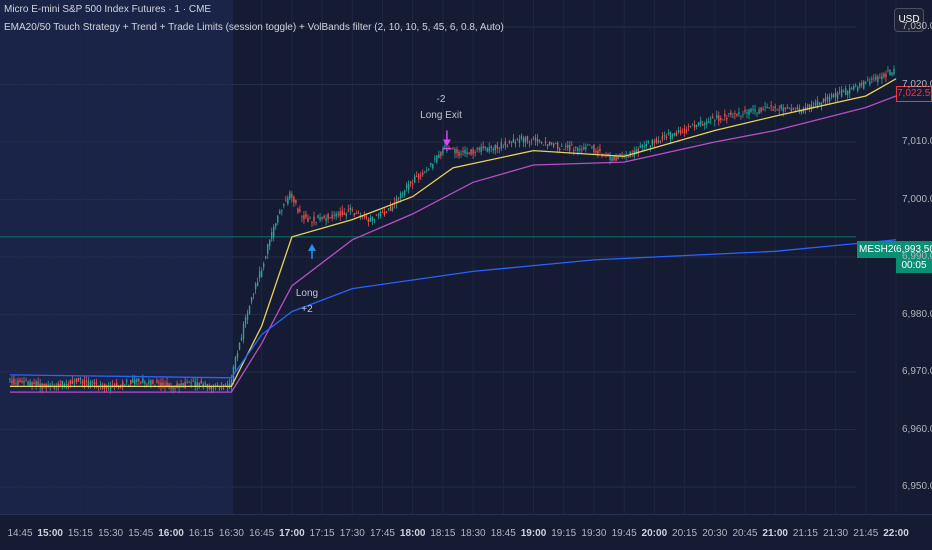  Describe the element at coordinates (382, 533) in the screenshot. I see `time-tick-label: 17:45` at that location.